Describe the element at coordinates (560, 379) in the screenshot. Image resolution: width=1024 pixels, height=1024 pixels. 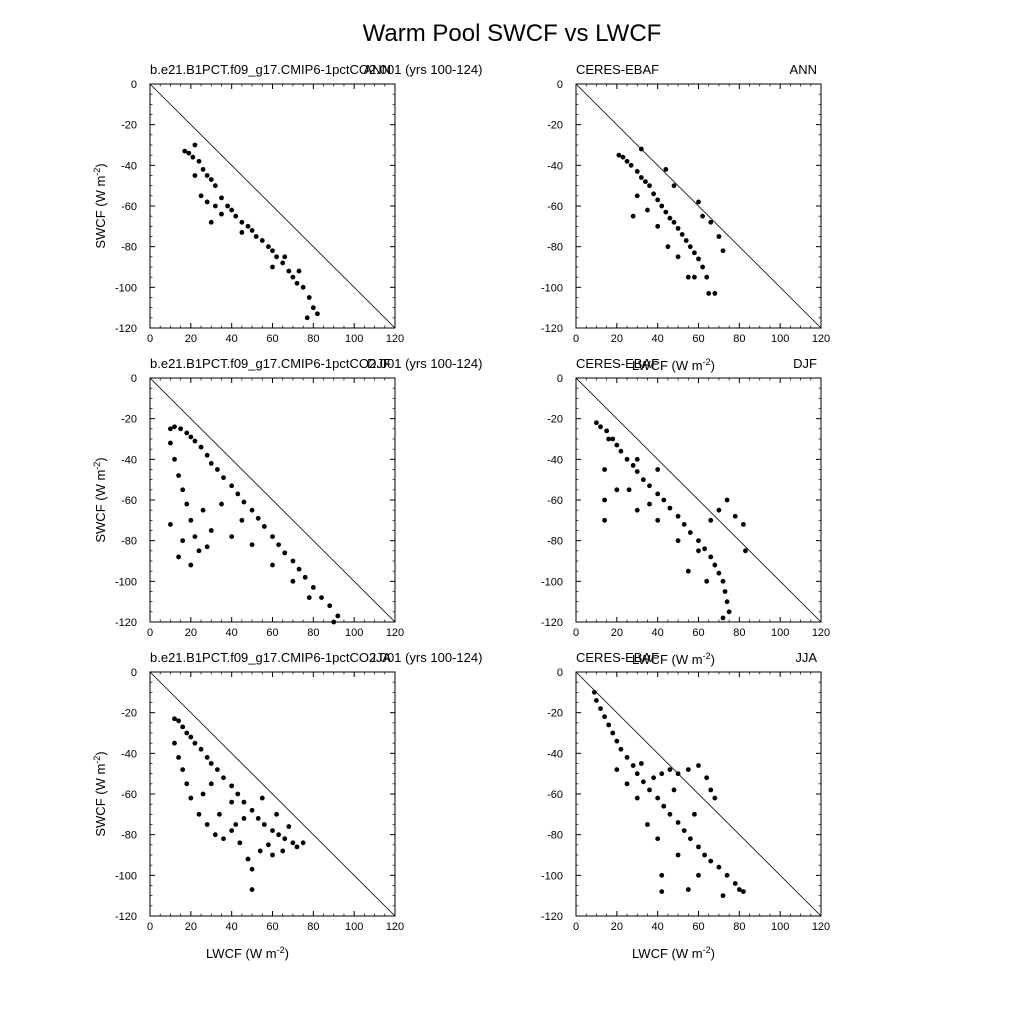
I see `y-tick-label: 0` at that location.